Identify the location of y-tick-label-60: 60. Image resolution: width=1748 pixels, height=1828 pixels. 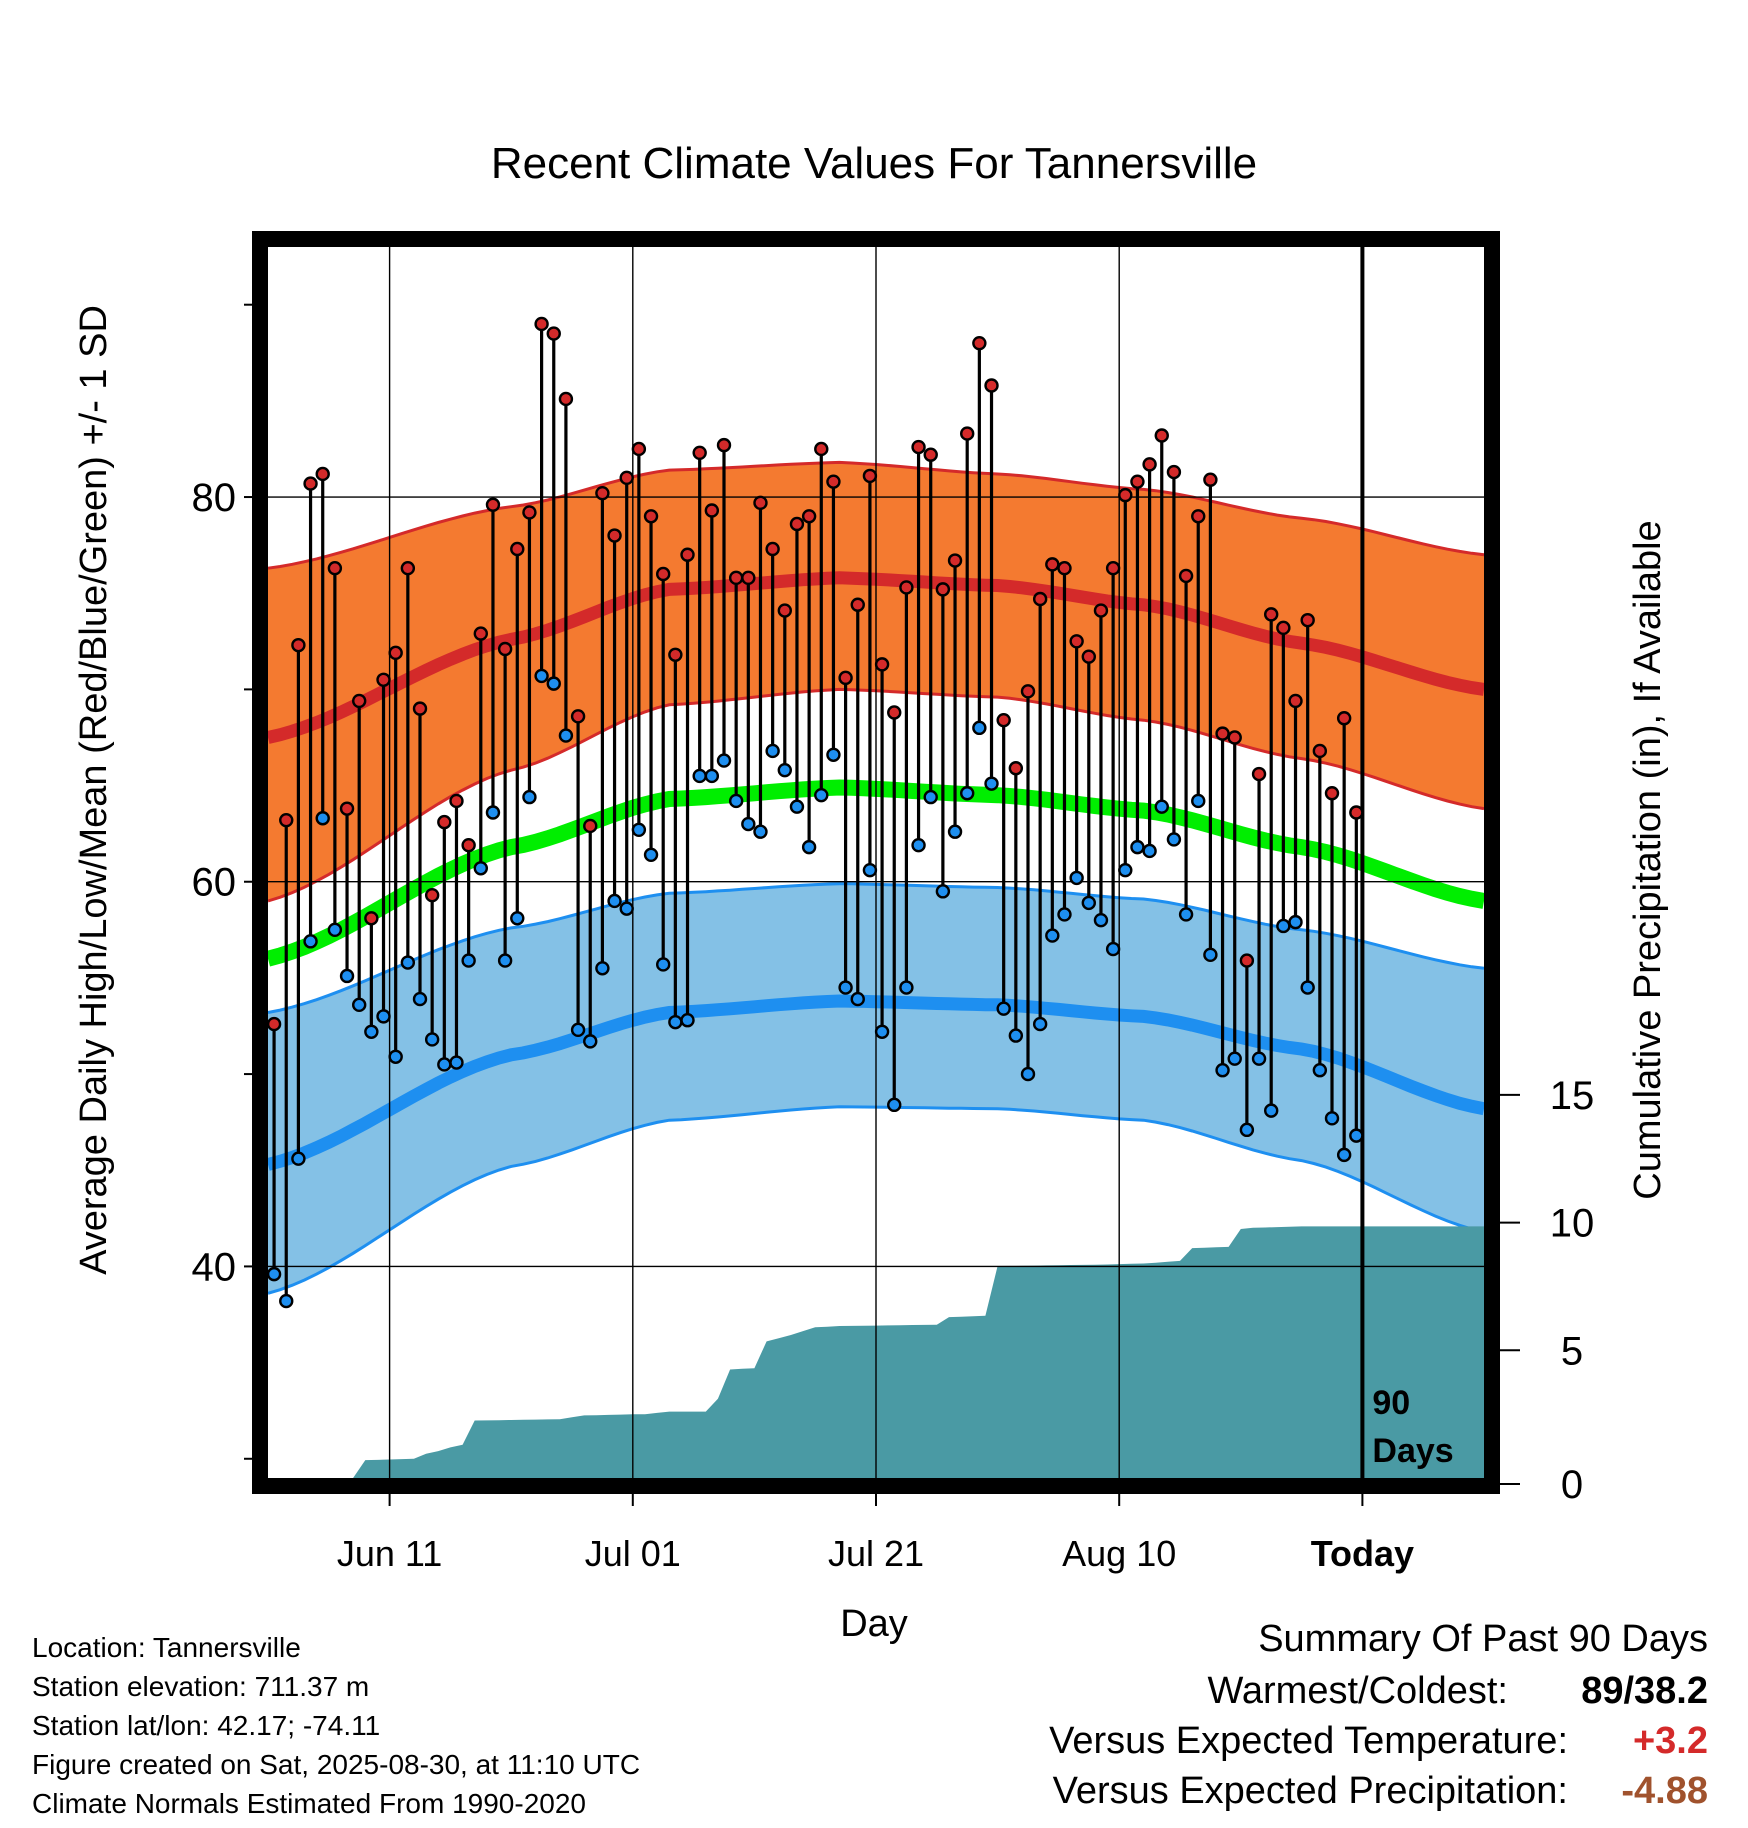
(214, 883).